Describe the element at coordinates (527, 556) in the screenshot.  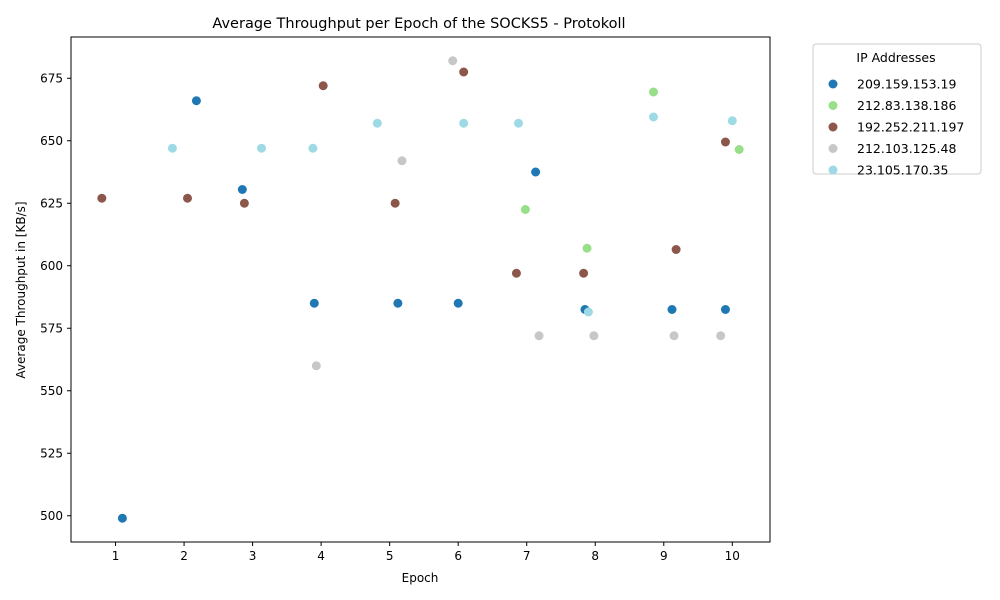
I see `x-tick-label: 7` at that location.